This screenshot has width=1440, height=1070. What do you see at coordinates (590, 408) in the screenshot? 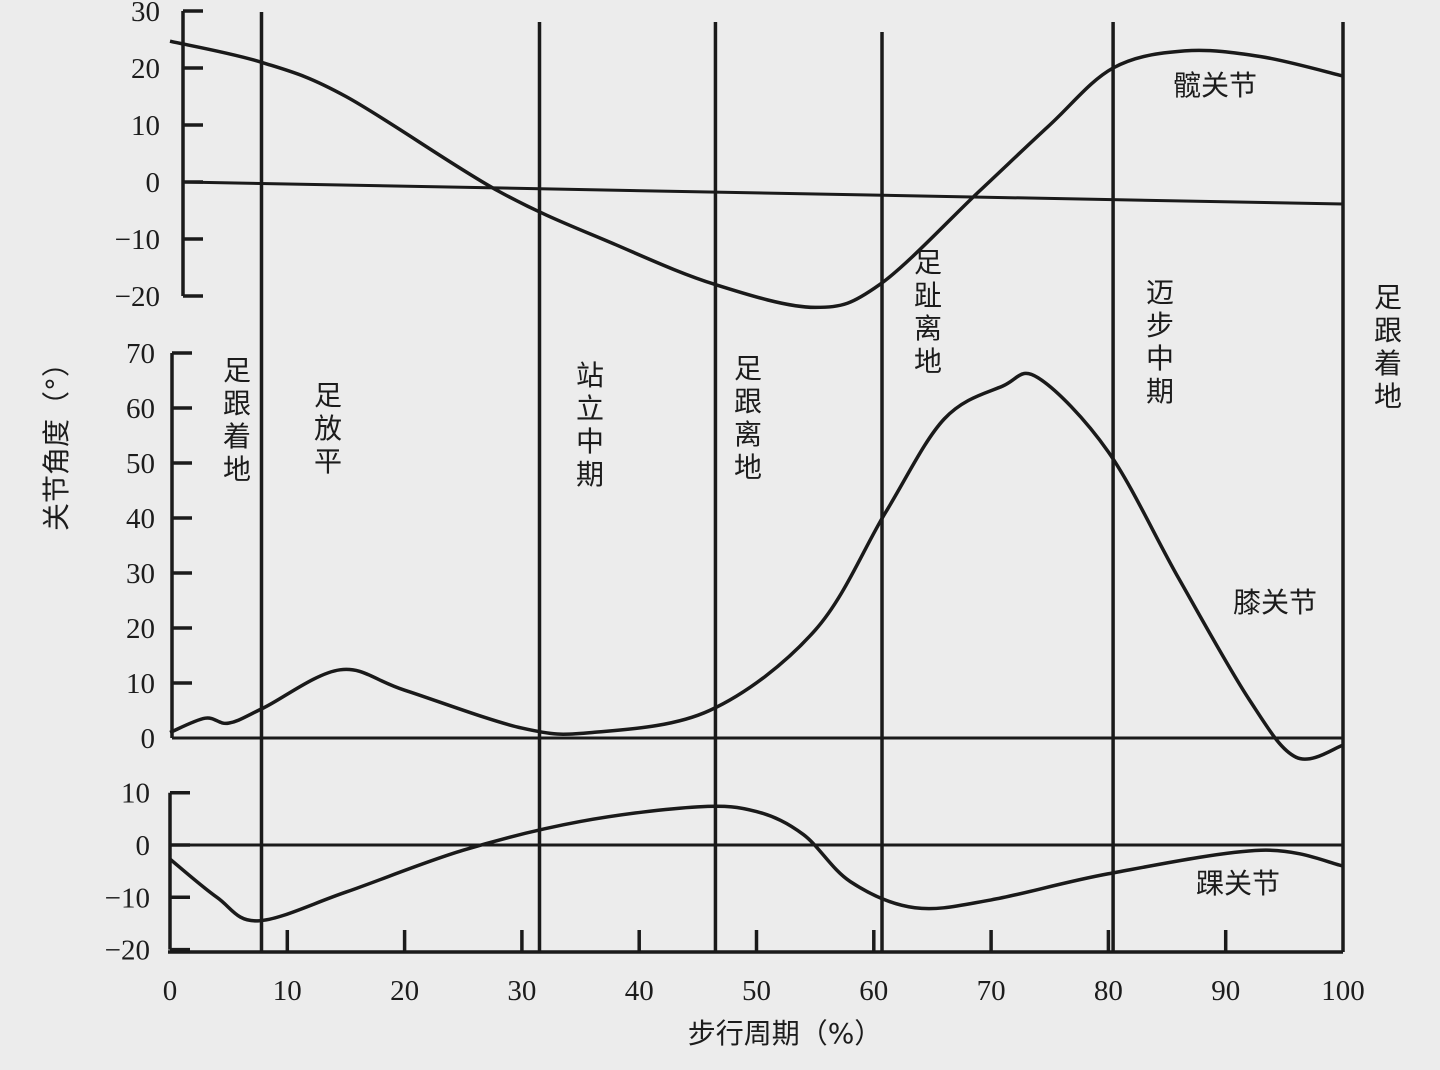
I see `phase-label: 立` at bounding box center [590, 408].